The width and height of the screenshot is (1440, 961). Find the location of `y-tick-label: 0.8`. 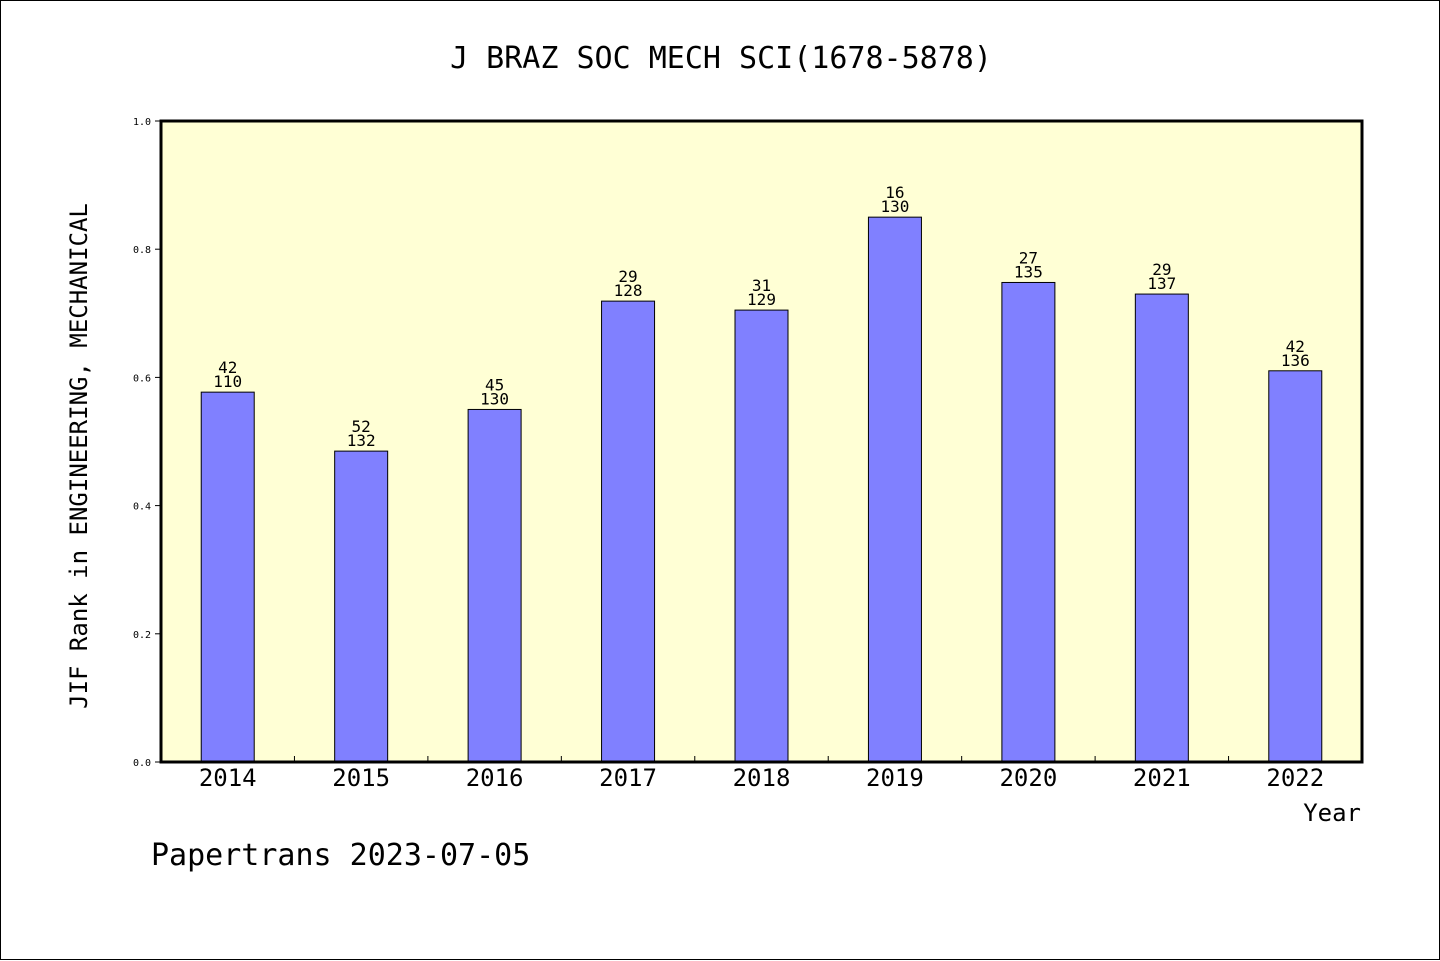

y-tick-label: 0.8 is located at coordinates (142, 250).